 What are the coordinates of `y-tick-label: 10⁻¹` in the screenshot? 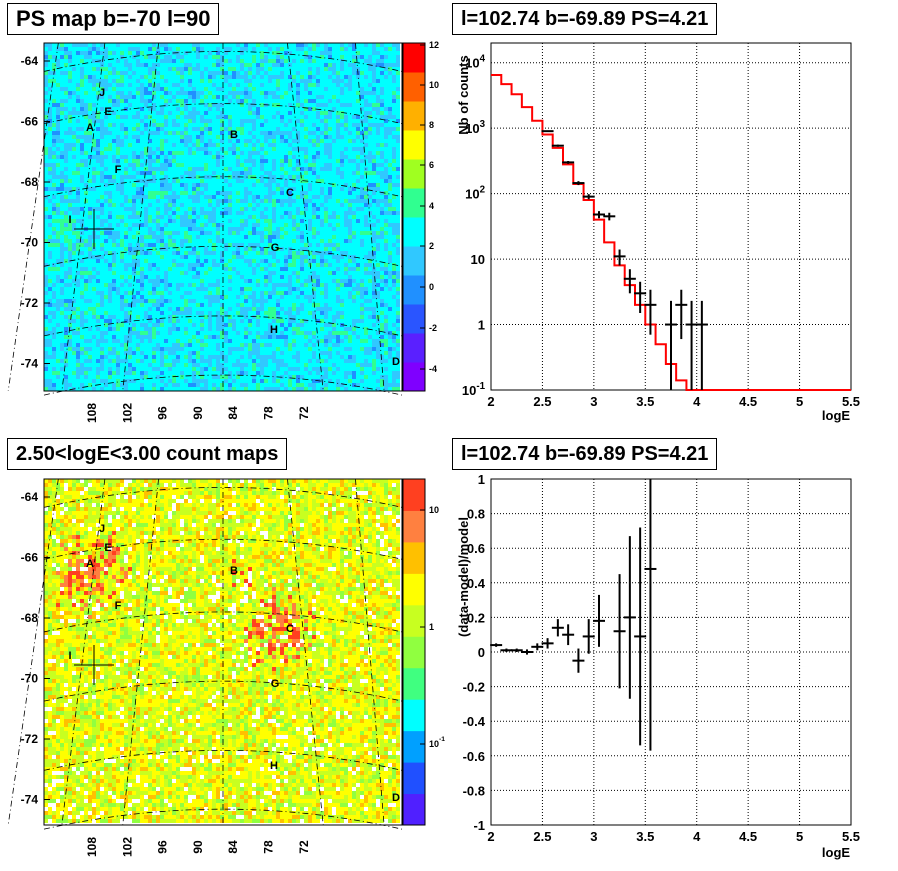 It's located at (474, 389).